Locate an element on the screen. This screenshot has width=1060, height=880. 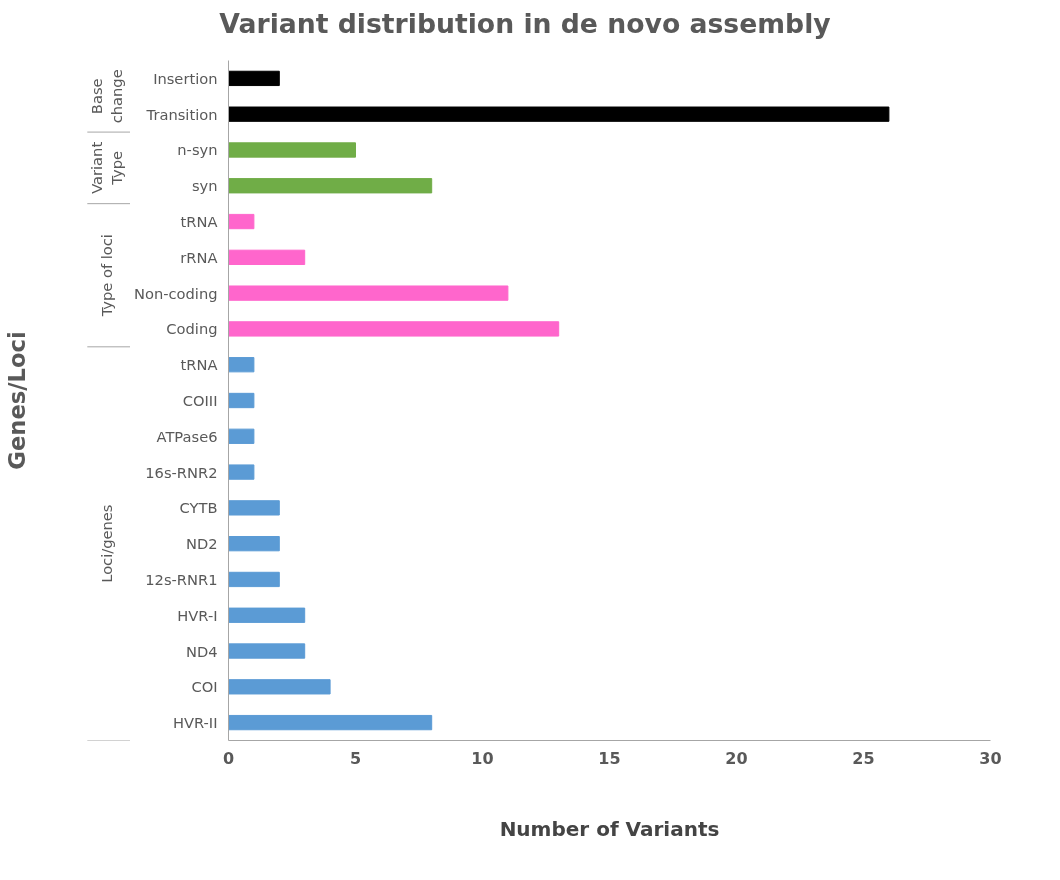
y-tick-label: ND4 is located at coordinates (201, 651).